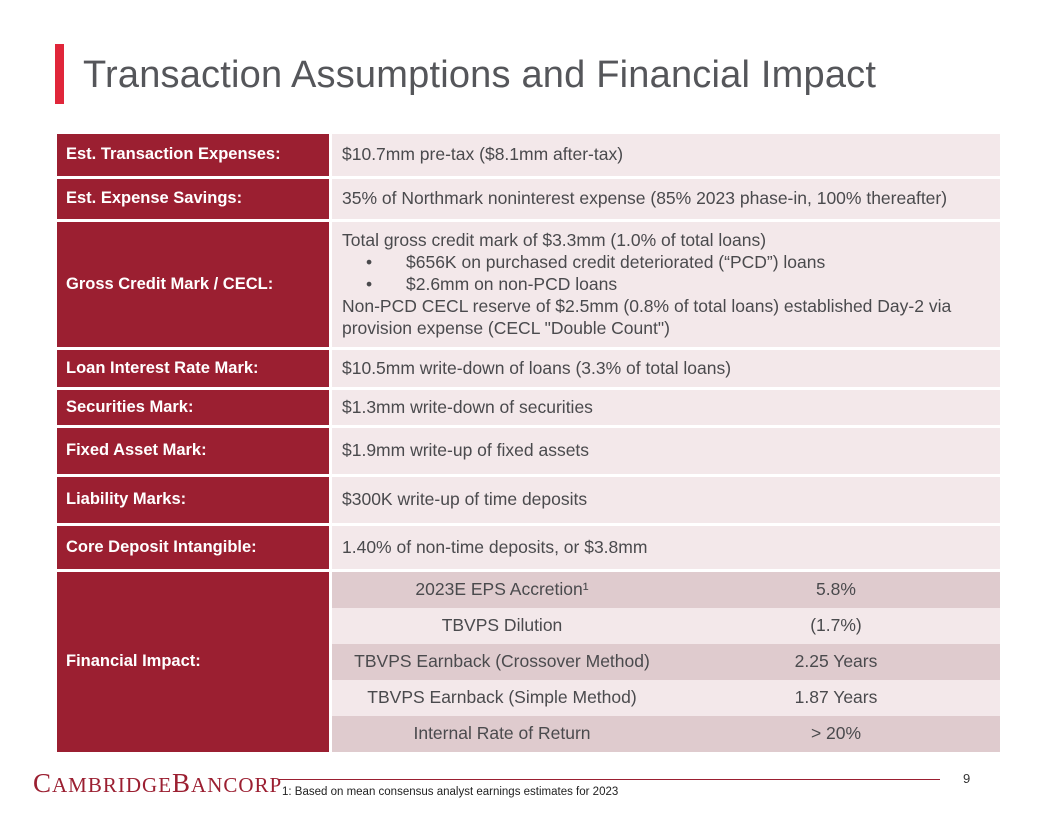  I want to click on metric-label: Internal Rate of Return, so click(502, 733).